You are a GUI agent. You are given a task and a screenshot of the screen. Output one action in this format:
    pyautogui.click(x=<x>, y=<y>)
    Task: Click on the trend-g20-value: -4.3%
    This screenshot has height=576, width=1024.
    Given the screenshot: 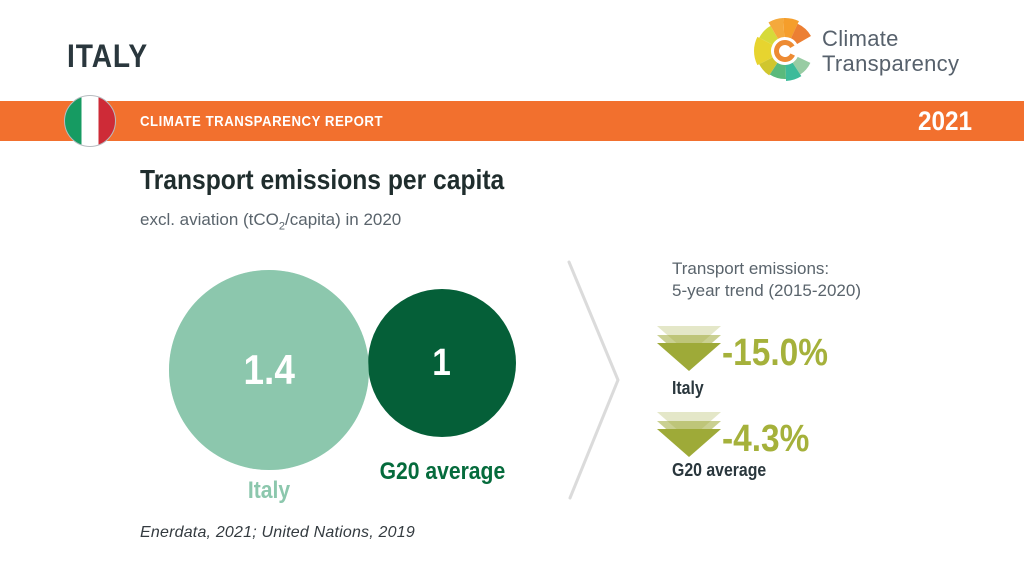 What is the action you would take?
    pyautogui.click(x=766, y=439)
    